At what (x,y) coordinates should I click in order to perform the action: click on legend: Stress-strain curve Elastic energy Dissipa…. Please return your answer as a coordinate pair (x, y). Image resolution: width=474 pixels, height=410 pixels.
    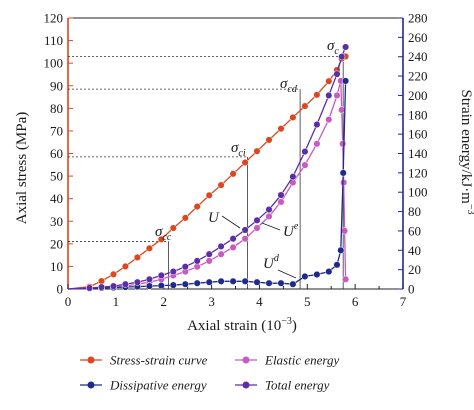
    Looking at the image, I should click on (209, 373).